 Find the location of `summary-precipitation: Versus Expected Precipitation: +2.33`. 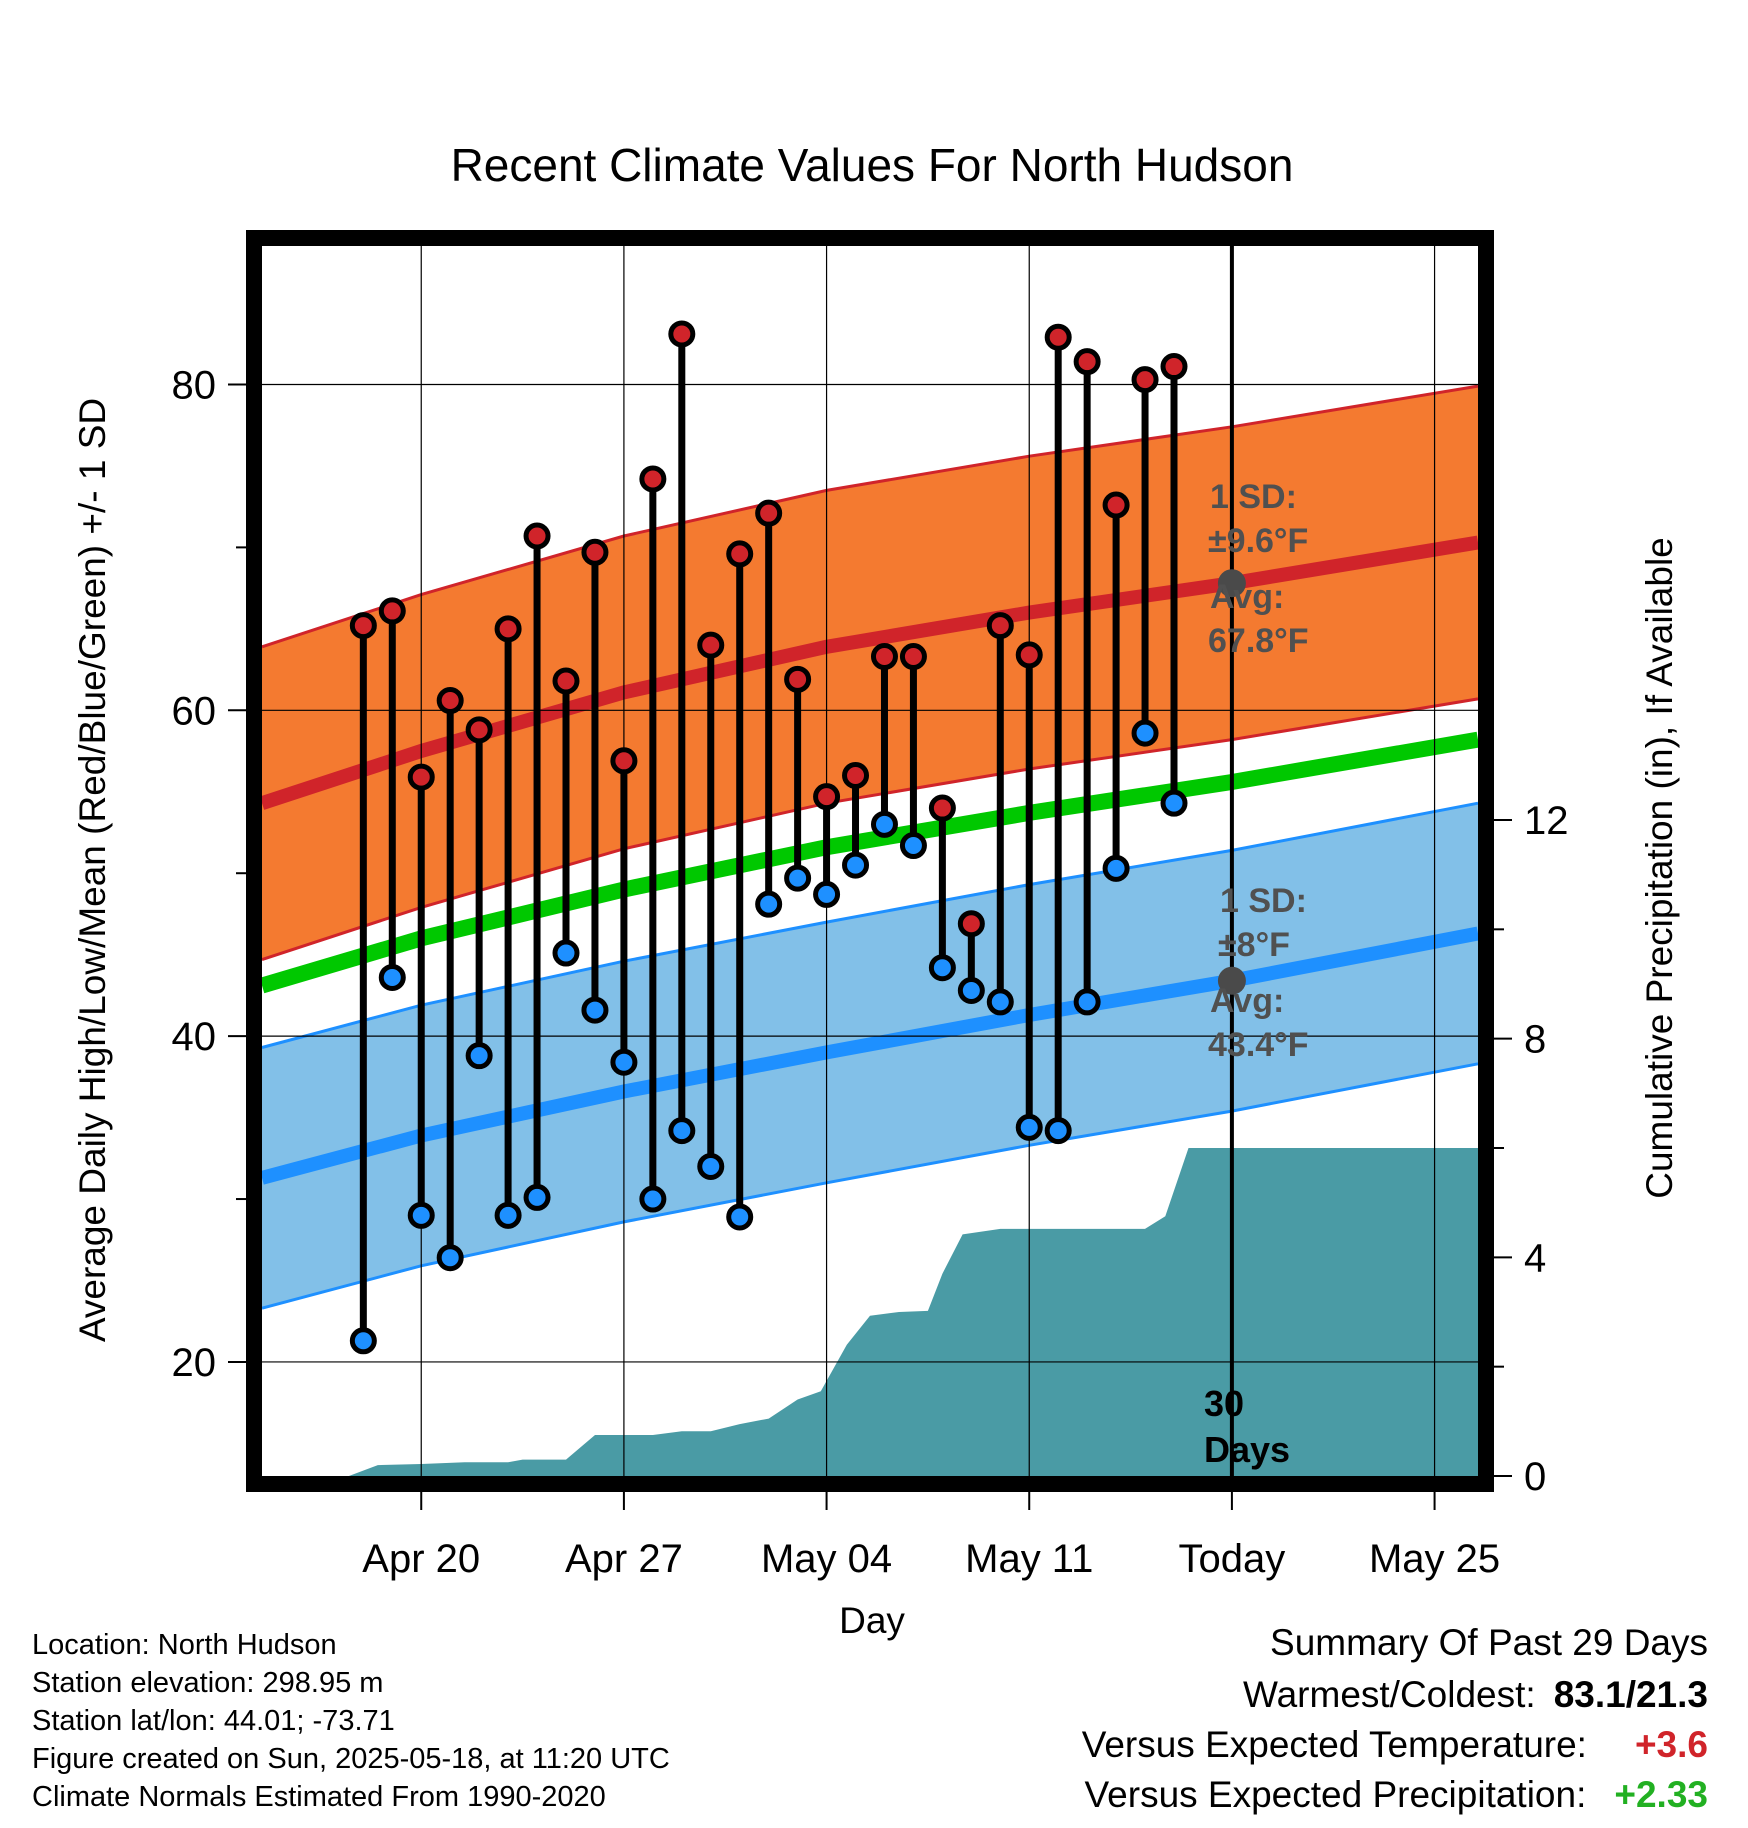

summary-precipitation: Versus Expected Precipitation: +2.33 is located at coordinates (1396, 1795).